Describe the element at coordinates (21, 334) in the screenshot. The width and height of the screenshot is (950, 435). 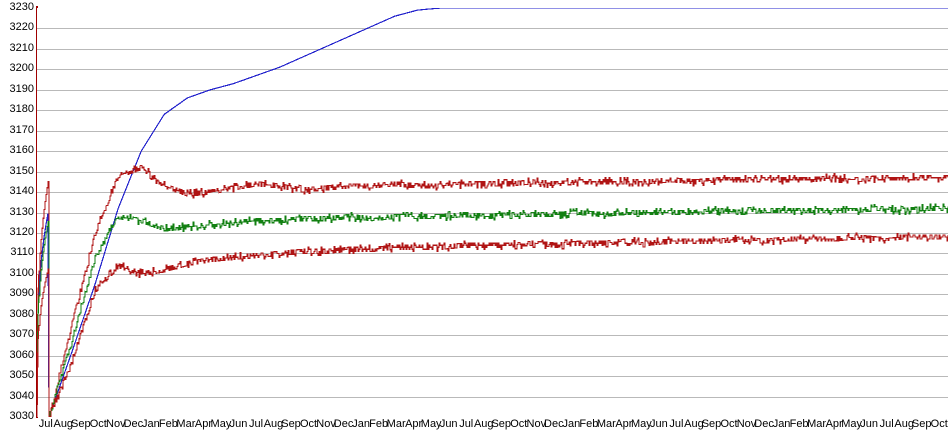
I see `y-axis-tick-label: 3070` at that location.